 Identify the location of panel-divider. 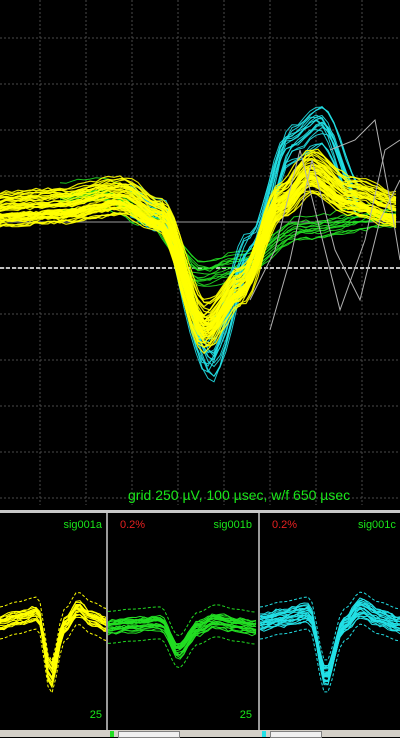
(200, 511).